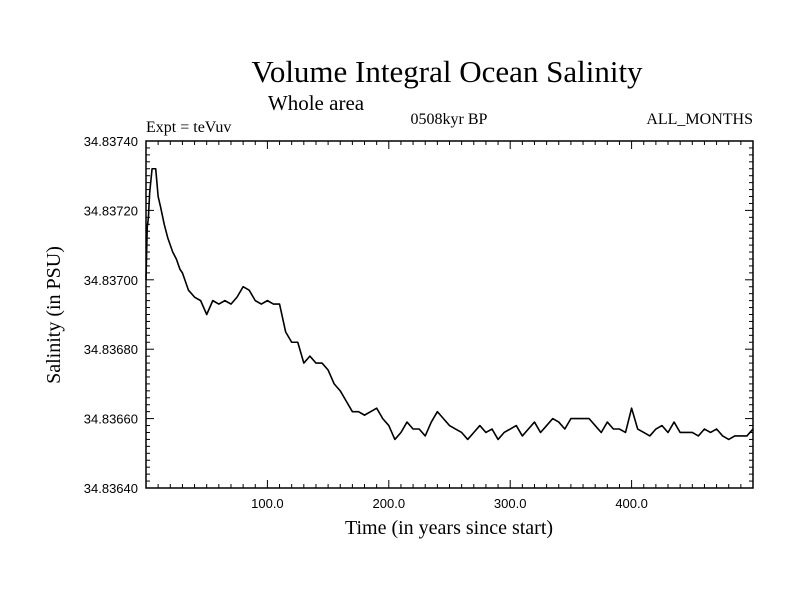 This screenshot has height=600, width=800. What do you see at coordinates (699, 119) in the screenshot?
I see `months-label: ALL_MONTHS` at bounding box center [699, 119].